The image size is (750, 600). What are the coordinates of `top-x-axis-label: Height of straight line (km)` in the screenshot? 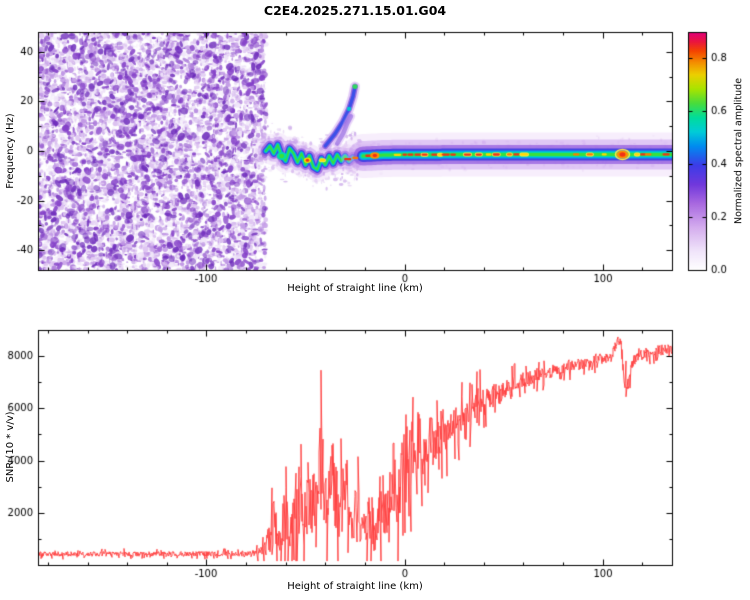 It's located at (355, 288).